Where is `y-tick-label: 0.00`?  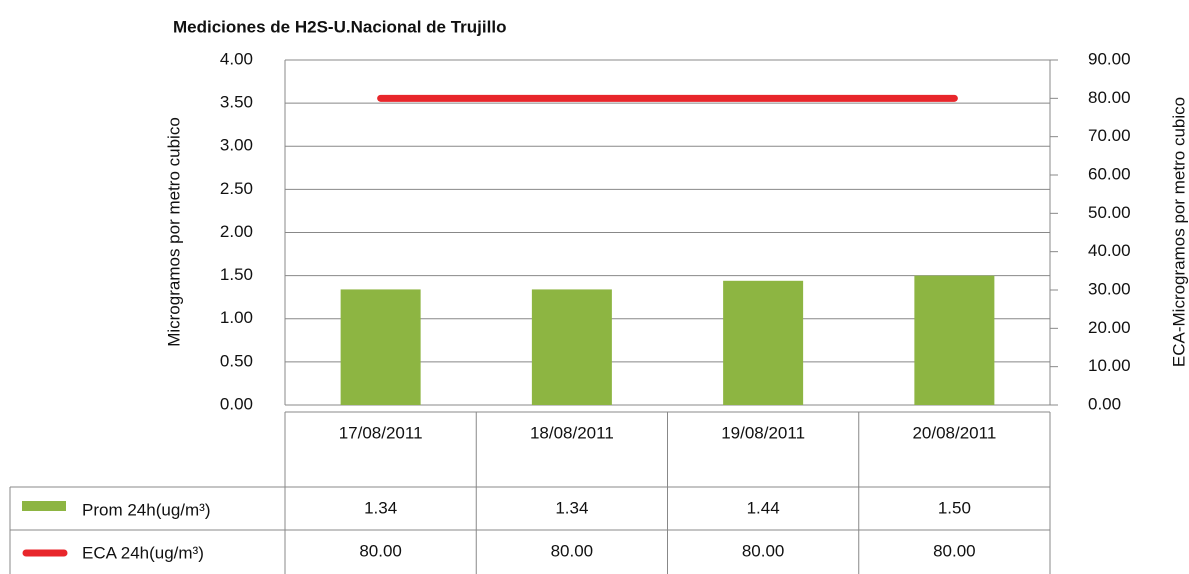 y-tick-label: 0.00 is located at coordinates (236, 403).